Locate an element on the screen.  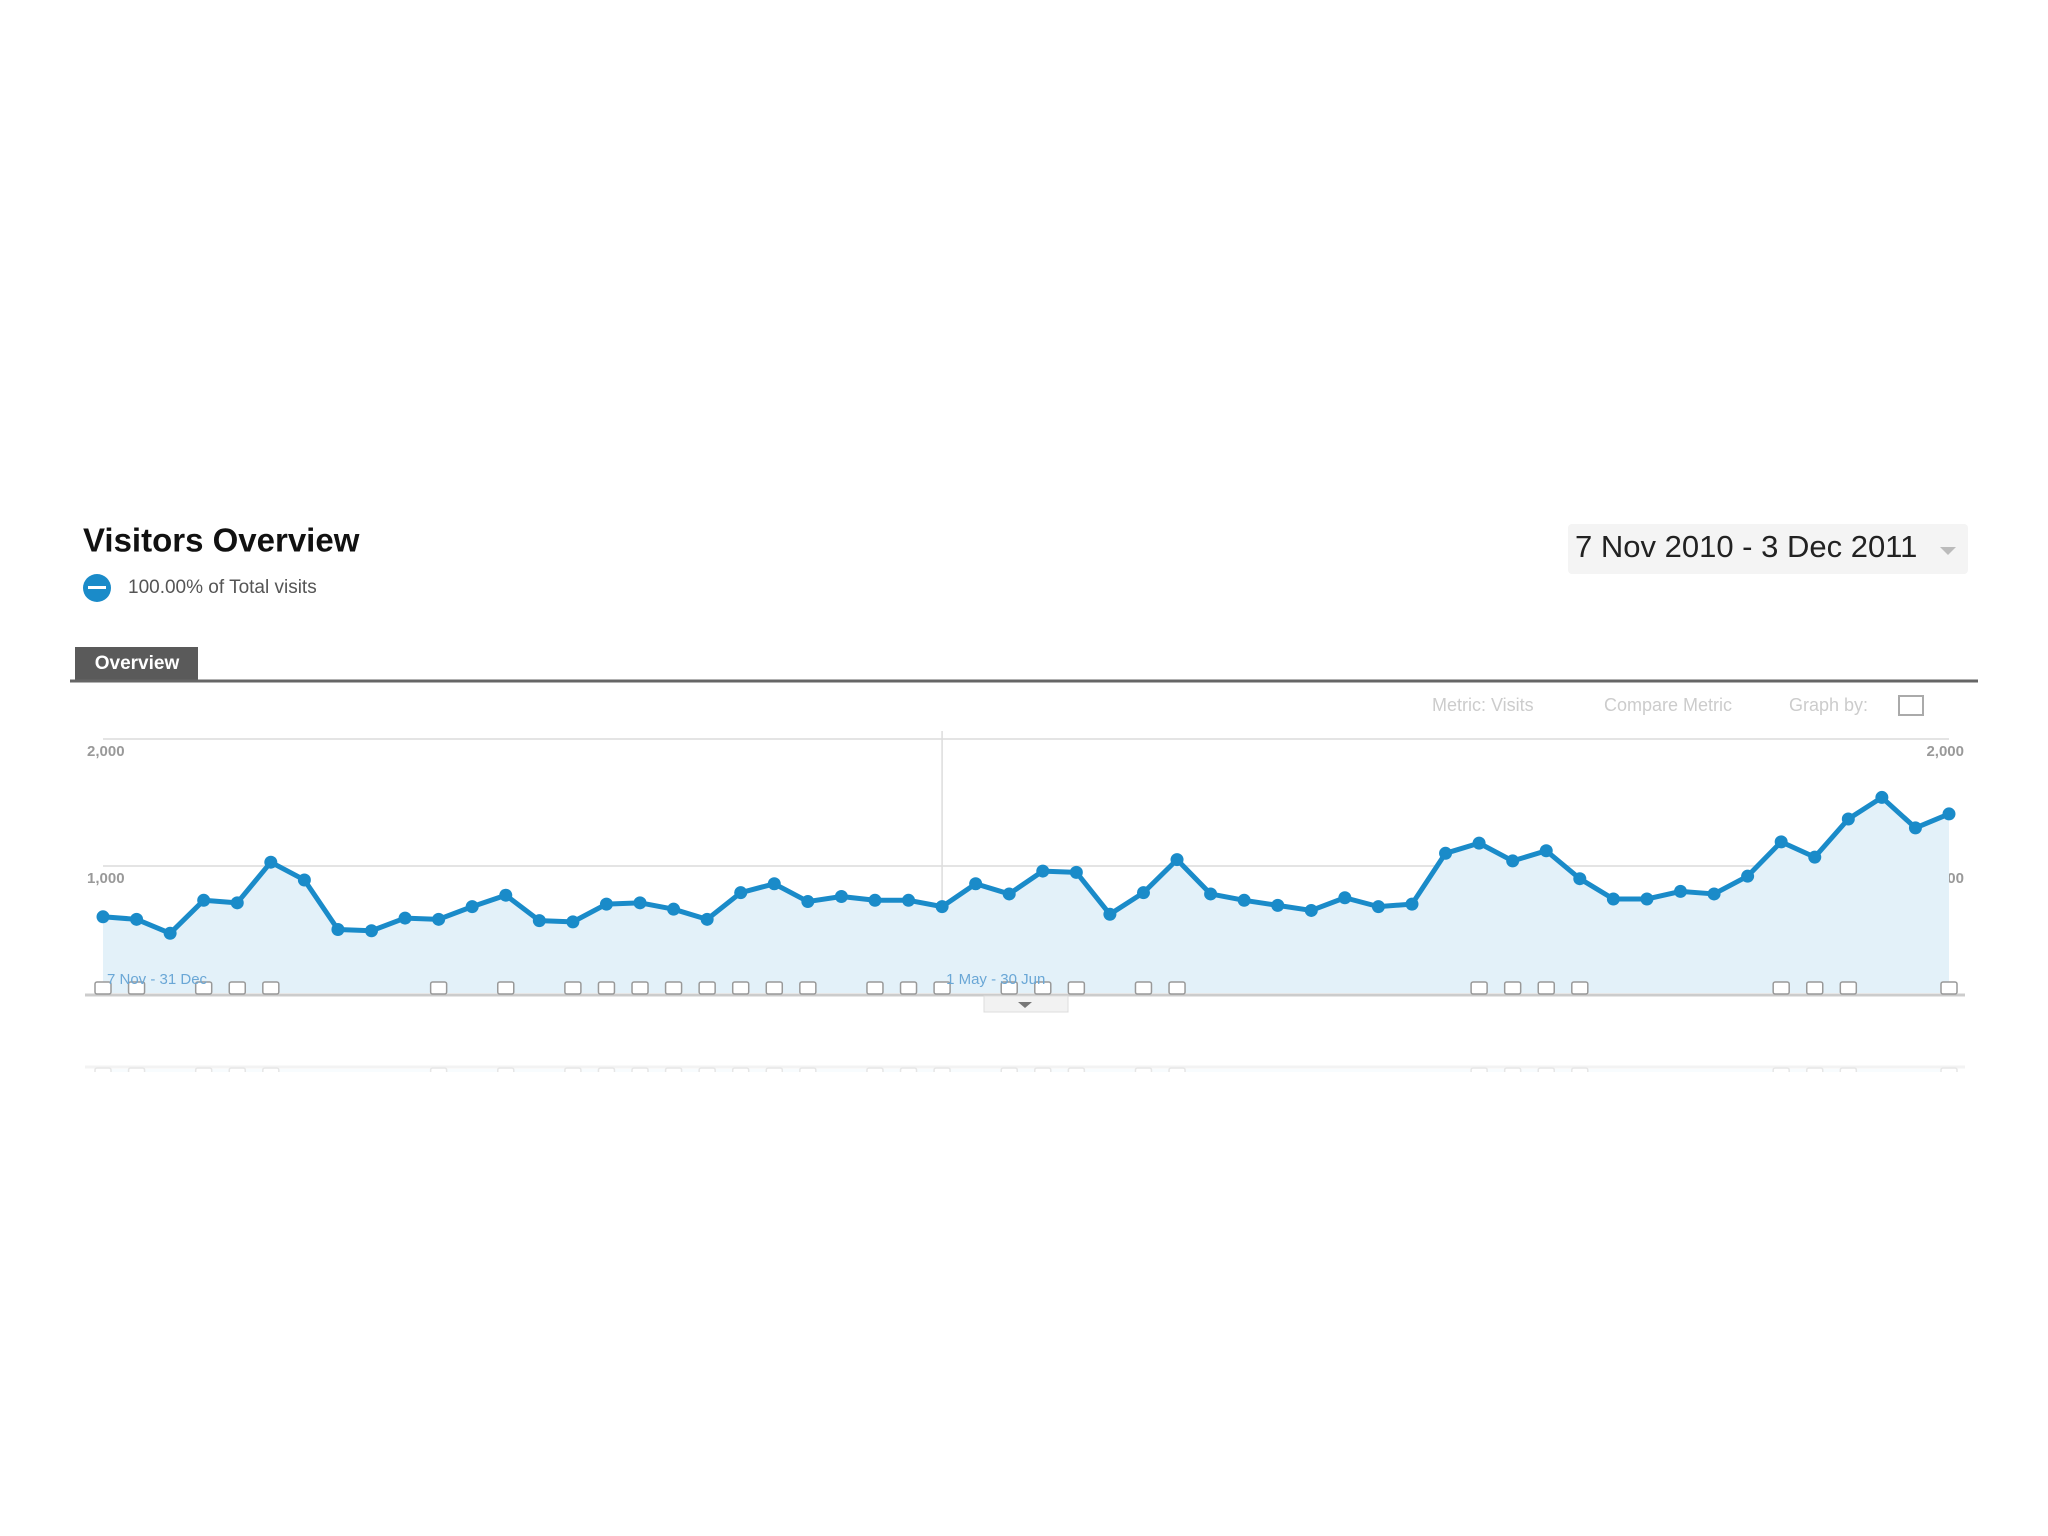
segment-icon-dash is located at coordinates (97, 587).